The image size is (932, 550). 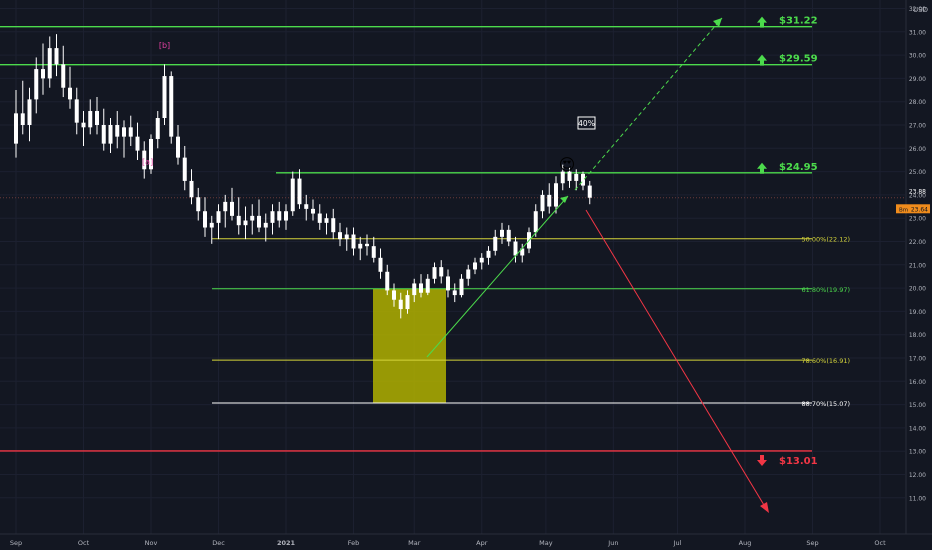 I want to click on arrow-down-icon, so click(x=762, y=460).